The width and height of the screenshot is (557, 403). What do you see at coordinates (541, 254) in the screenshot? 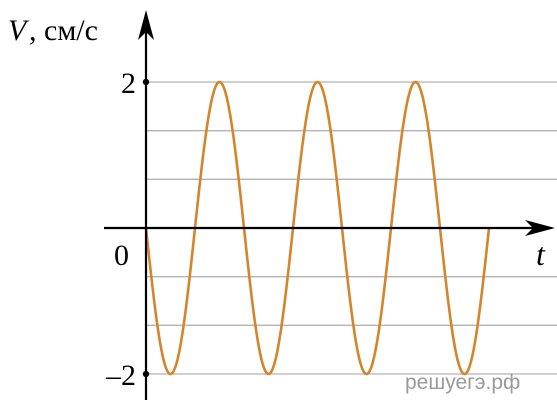
I see `x-axis-label: t` at bounding box center [541, 254].